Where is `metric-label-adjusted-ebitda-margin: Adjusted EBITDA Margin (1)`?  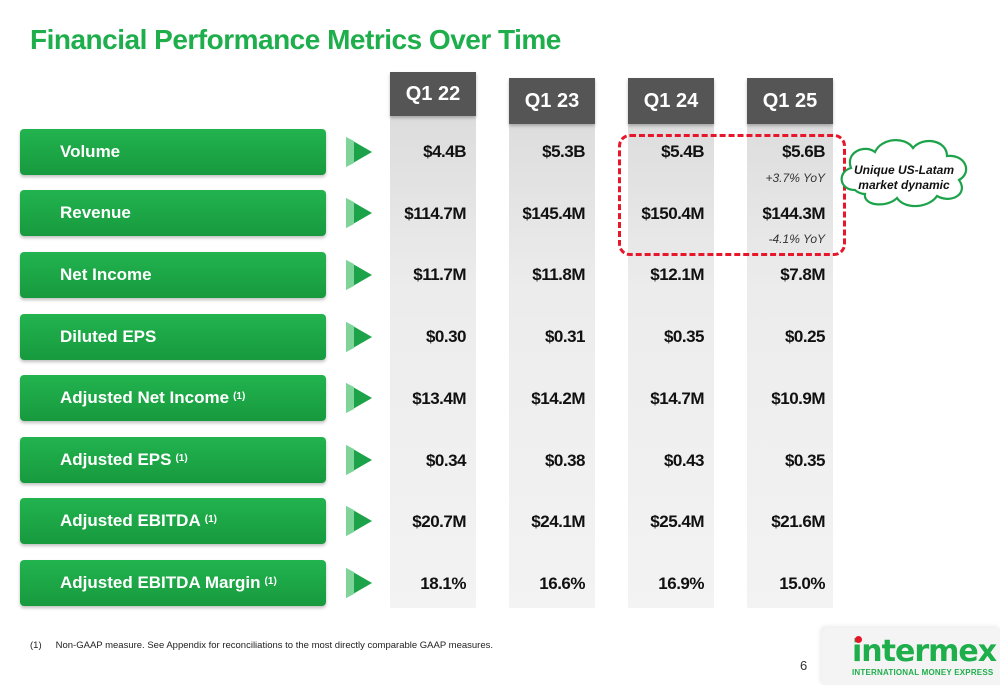
metric-label-adjusted-ebitda-margin: Adjusted EBITDA Margin (1) is located at coordinates (173, 583).